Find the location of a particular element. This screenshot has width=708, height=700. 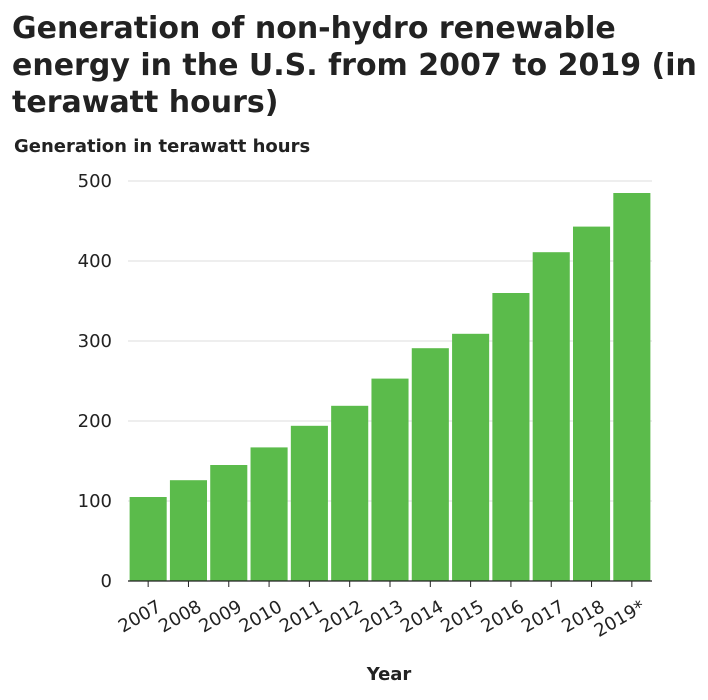

bar-2010 is located at coordinates (269, 514).